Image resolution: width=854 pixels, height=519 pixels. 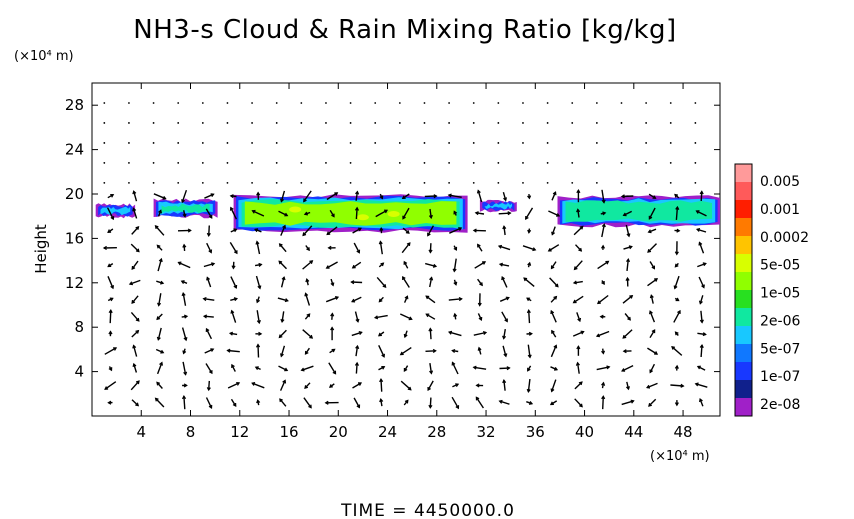 What do you see at coordinates (638, 211) in the screenshot?
I see `cloud-core` at bounding box center [638, 211].